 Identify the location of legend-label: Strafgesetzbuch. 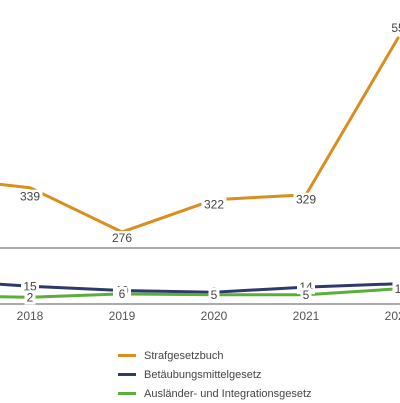
(184, 356).